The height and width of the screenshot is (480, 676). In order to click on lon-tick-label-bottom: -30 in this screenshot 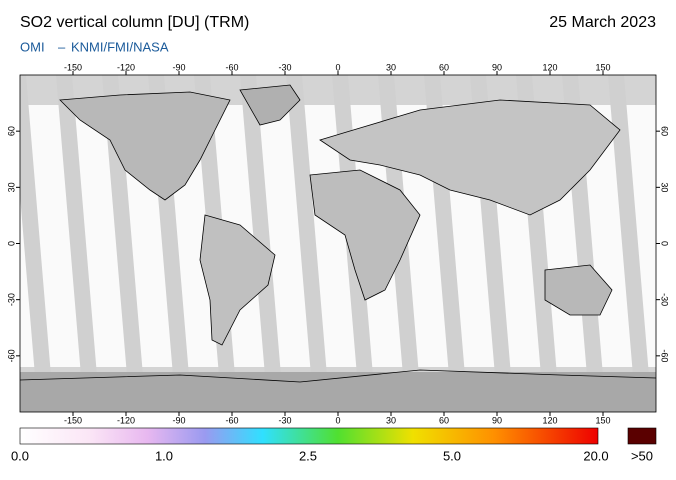, I will do `click(284, 420)`.